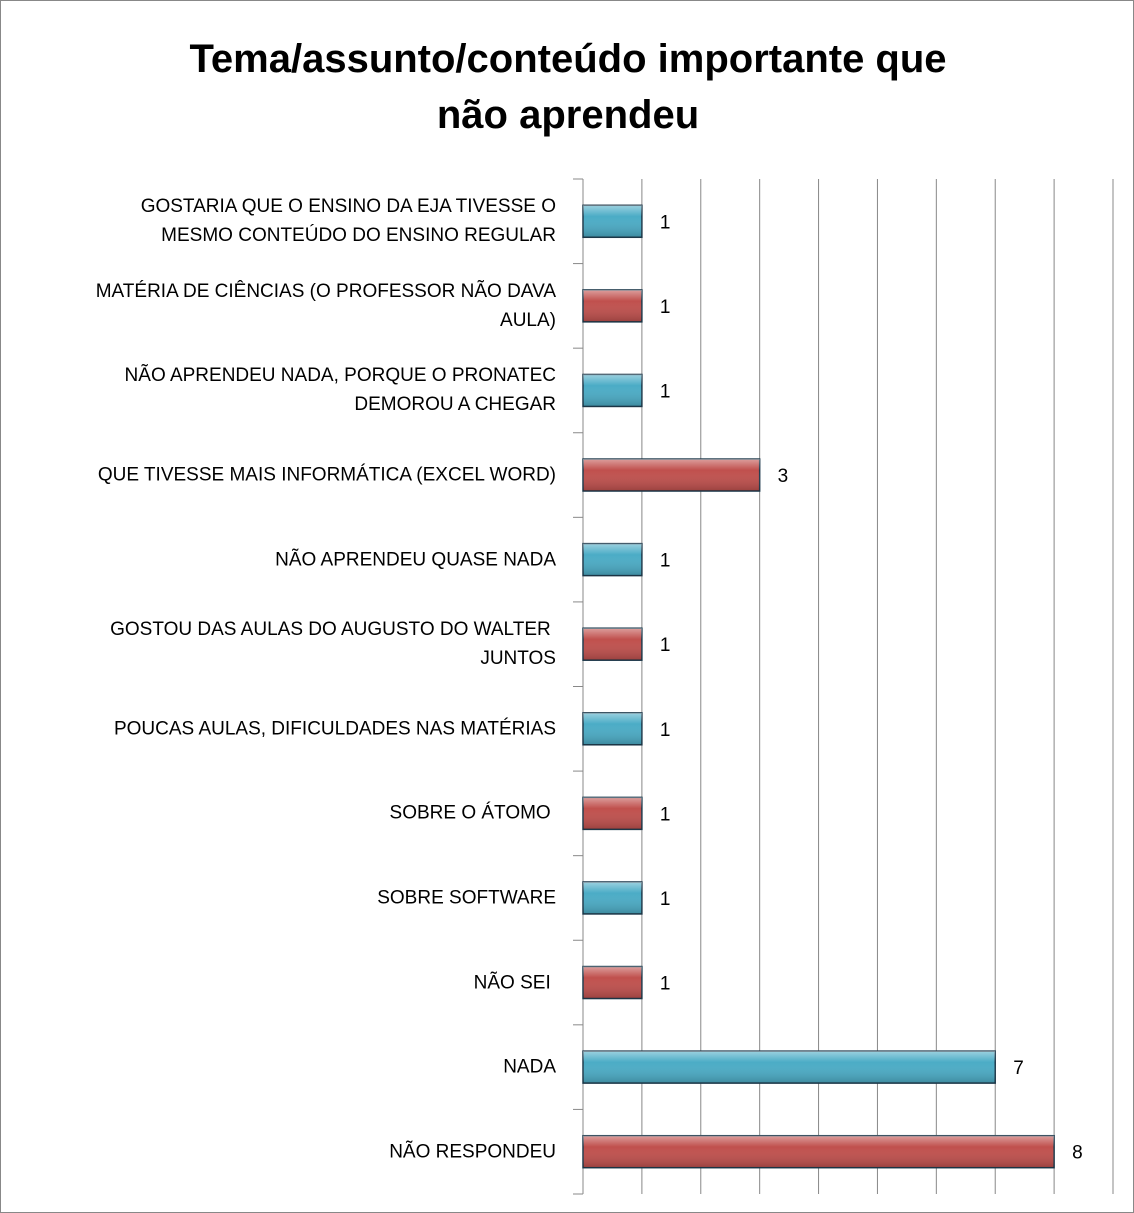 The width and height of the screenshot is (1134, 1213). What do you see at coordinates (514, 983) in the screenshot?
I see `y-tick-label: NÃO SEI` at bounding box center [514, 983].